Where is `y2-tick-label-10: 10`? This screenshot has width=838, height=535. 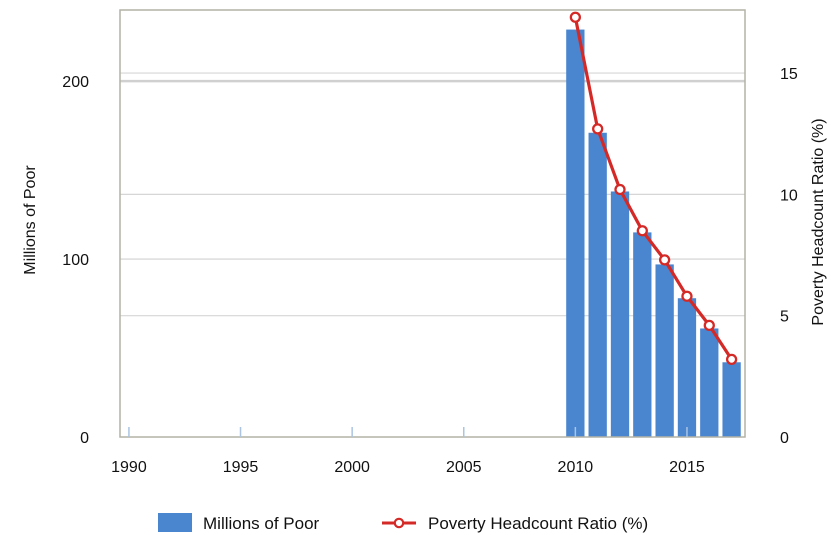 y2-tick-label-10: 10 is located at coordinates (789, 195).